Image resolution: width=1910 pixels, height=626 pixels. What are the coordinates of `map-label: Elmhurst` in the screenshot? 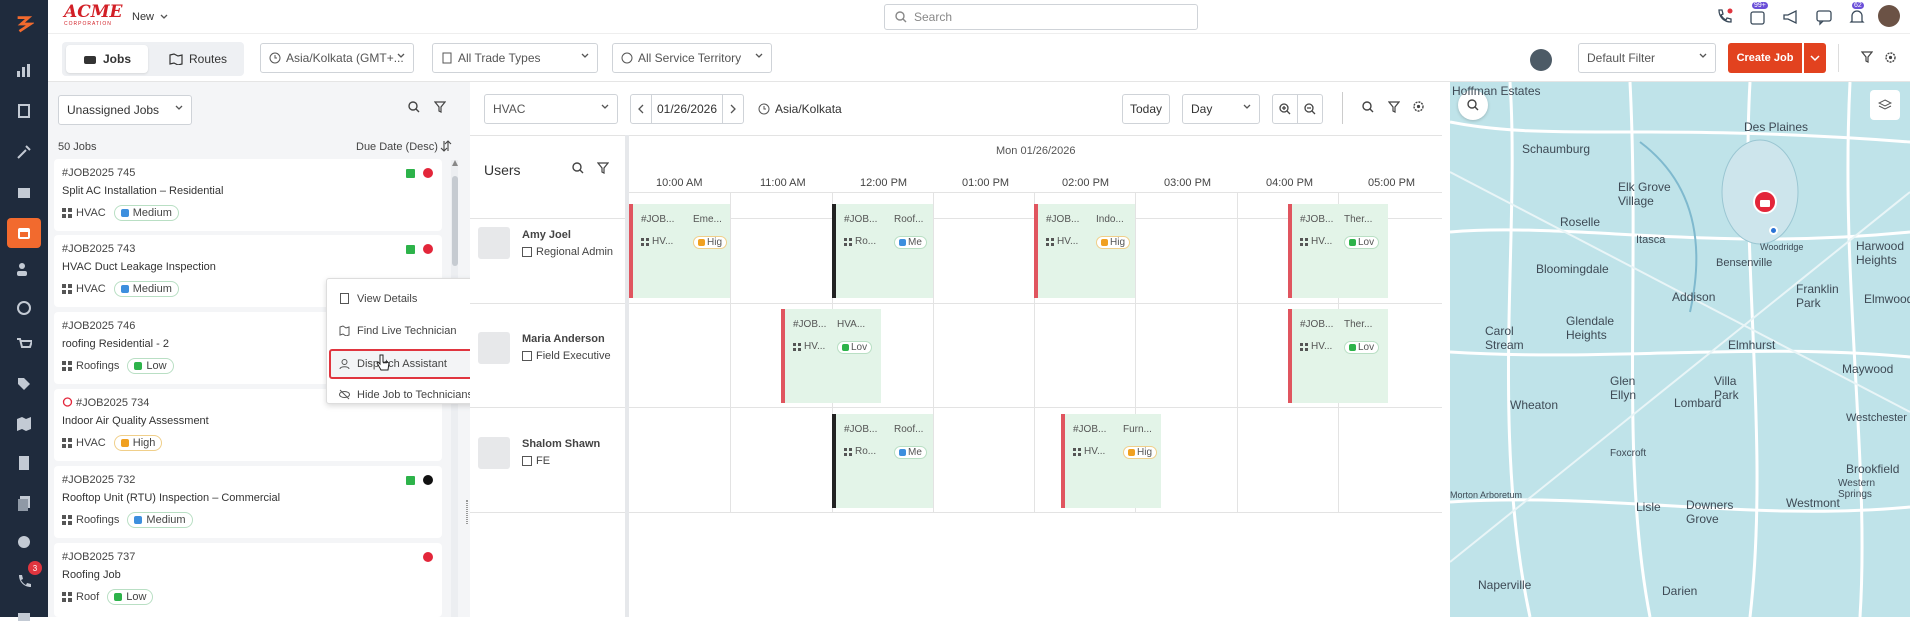 It's located at (1752, 345).